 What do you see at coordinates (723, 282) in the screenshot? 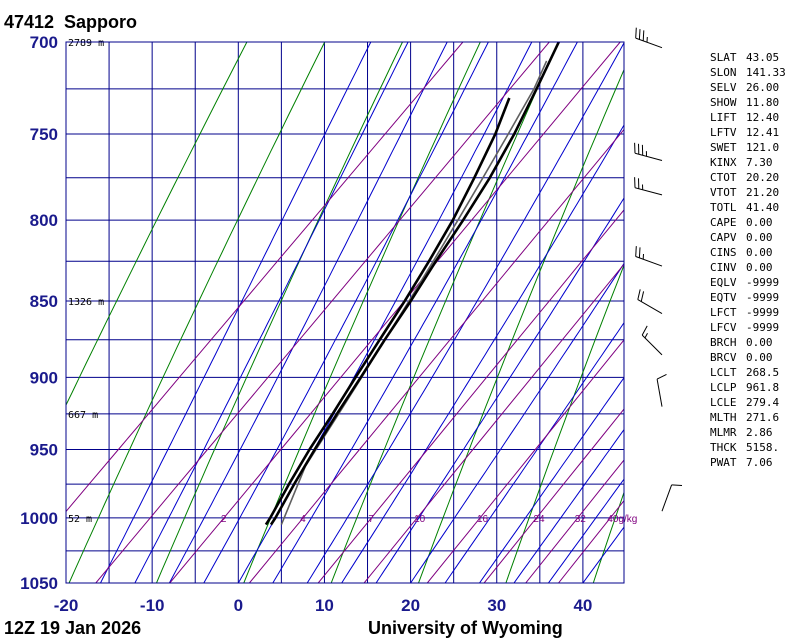
I see `index-key: EQLV` at bounding box center [723, 282].